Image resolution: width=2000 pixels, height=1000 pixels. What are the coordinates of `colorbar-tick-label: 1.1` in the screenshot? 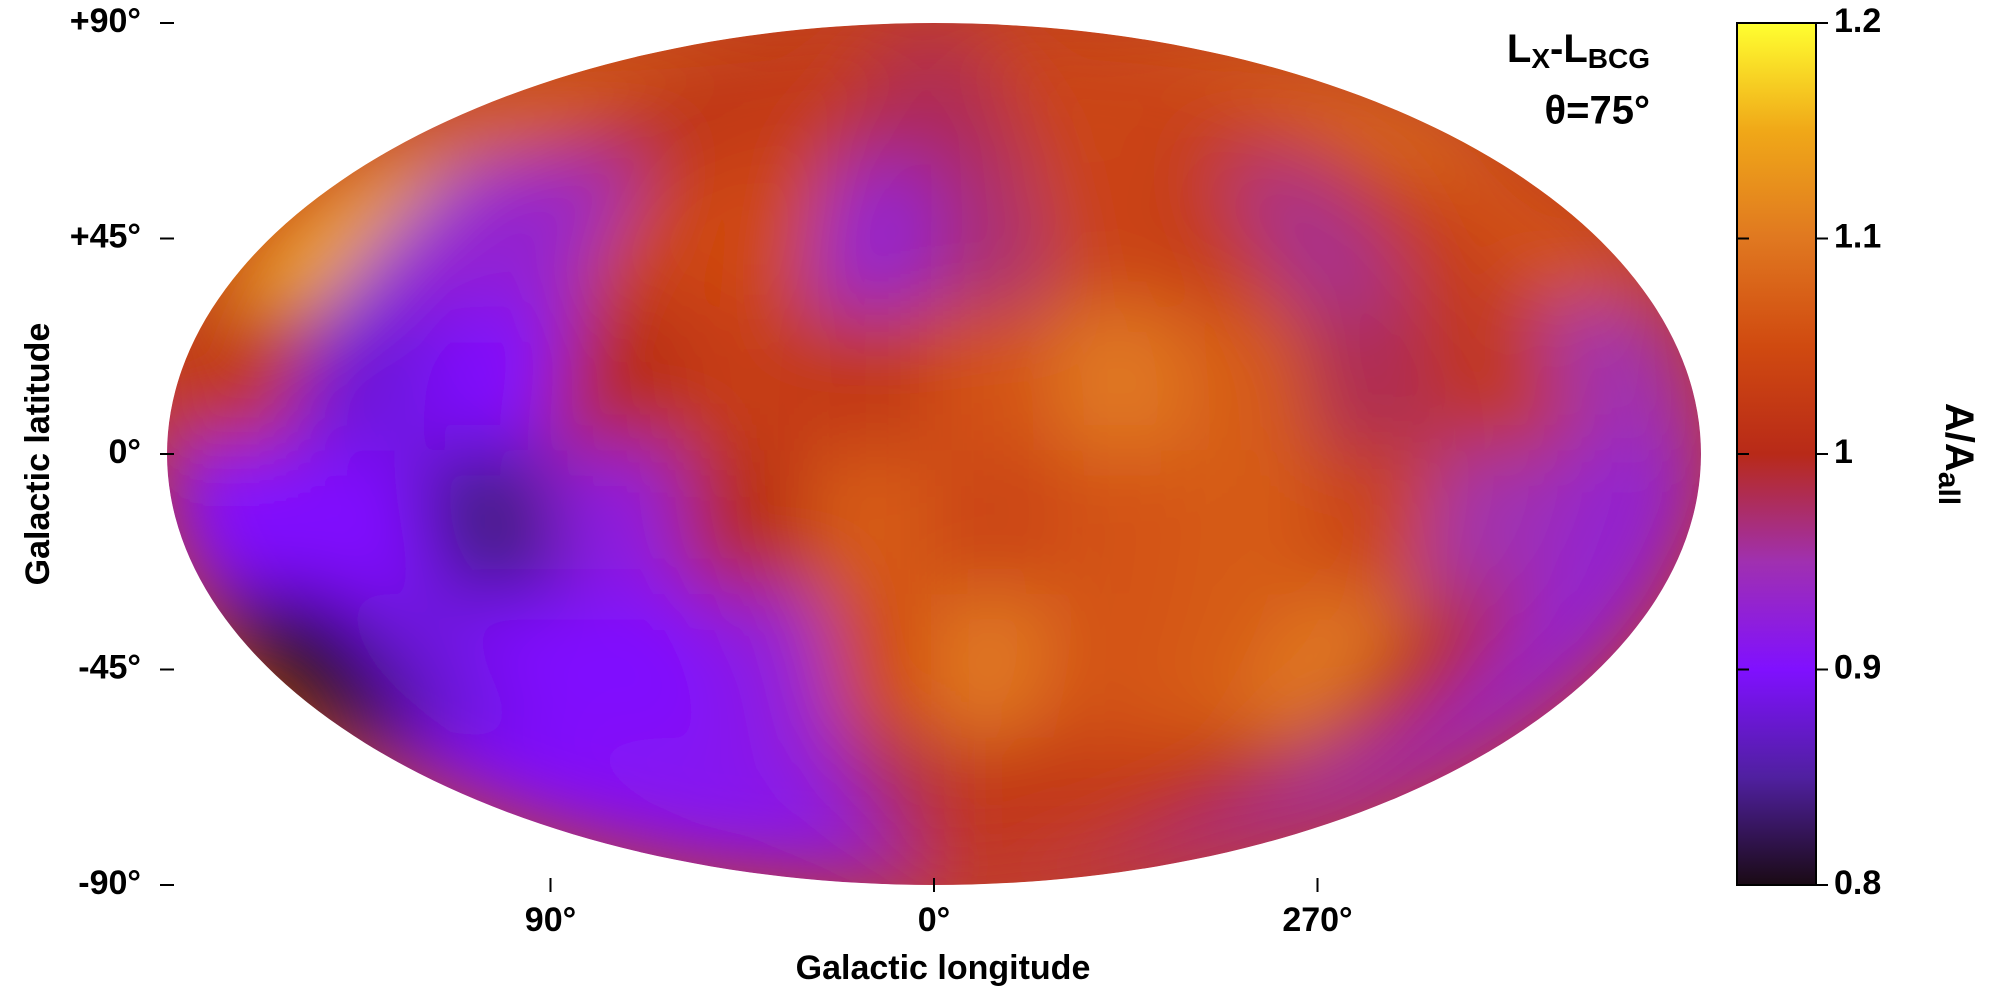 It's located at (1857, 236).